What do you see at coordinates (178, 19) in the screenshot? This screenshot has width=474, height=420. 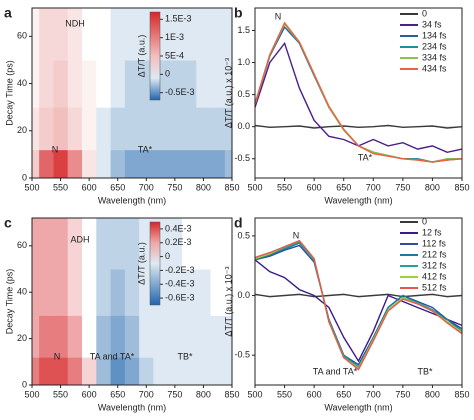 I see `colorbar-tick-label: 1.5E-3` at bounding box center [178, 19].